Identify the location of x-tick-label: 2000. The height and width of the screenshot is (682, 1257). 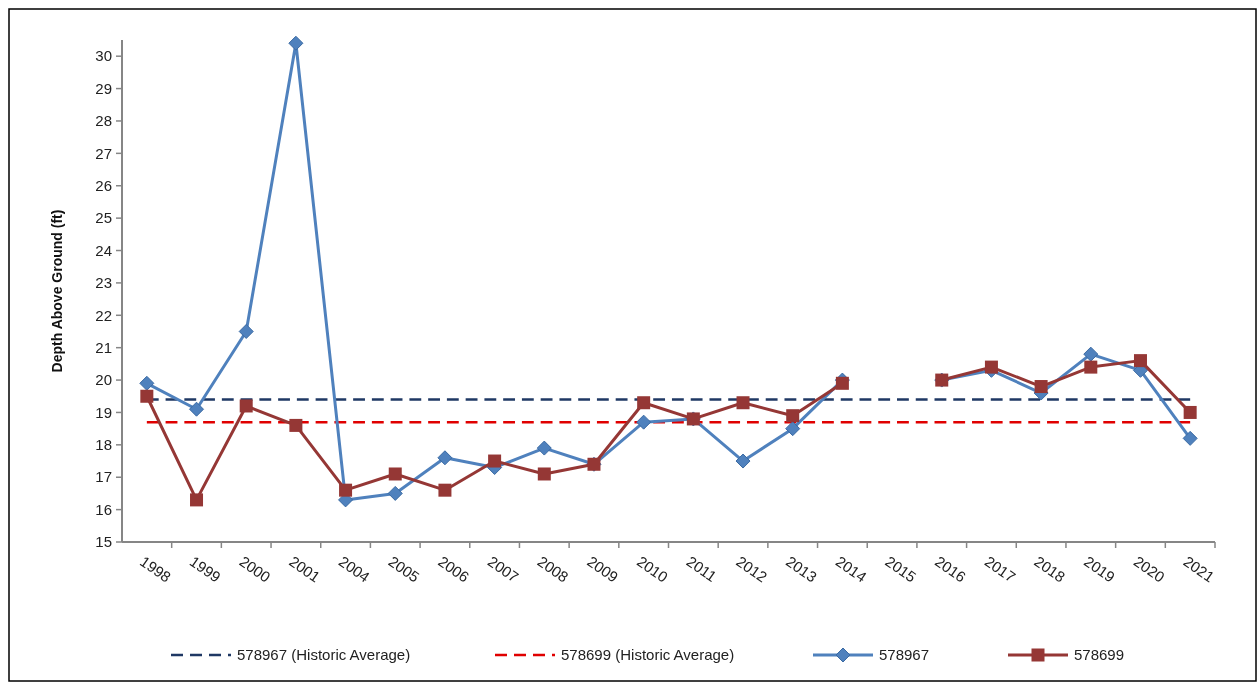
(255, 569).